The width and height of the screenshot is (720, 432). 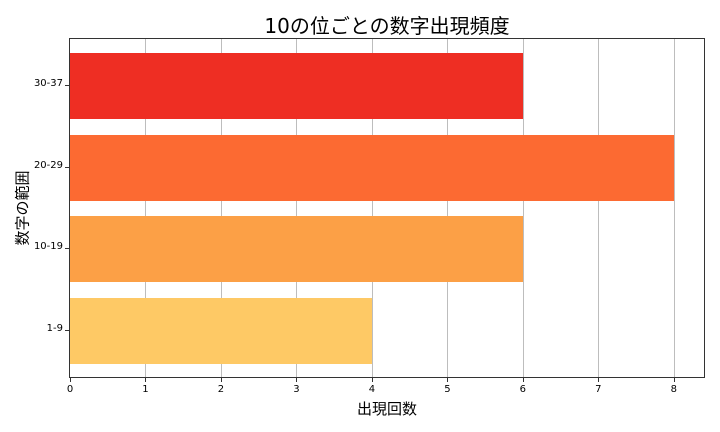 I want to click on x-tick-label: 2, so click(x=221, y=389).